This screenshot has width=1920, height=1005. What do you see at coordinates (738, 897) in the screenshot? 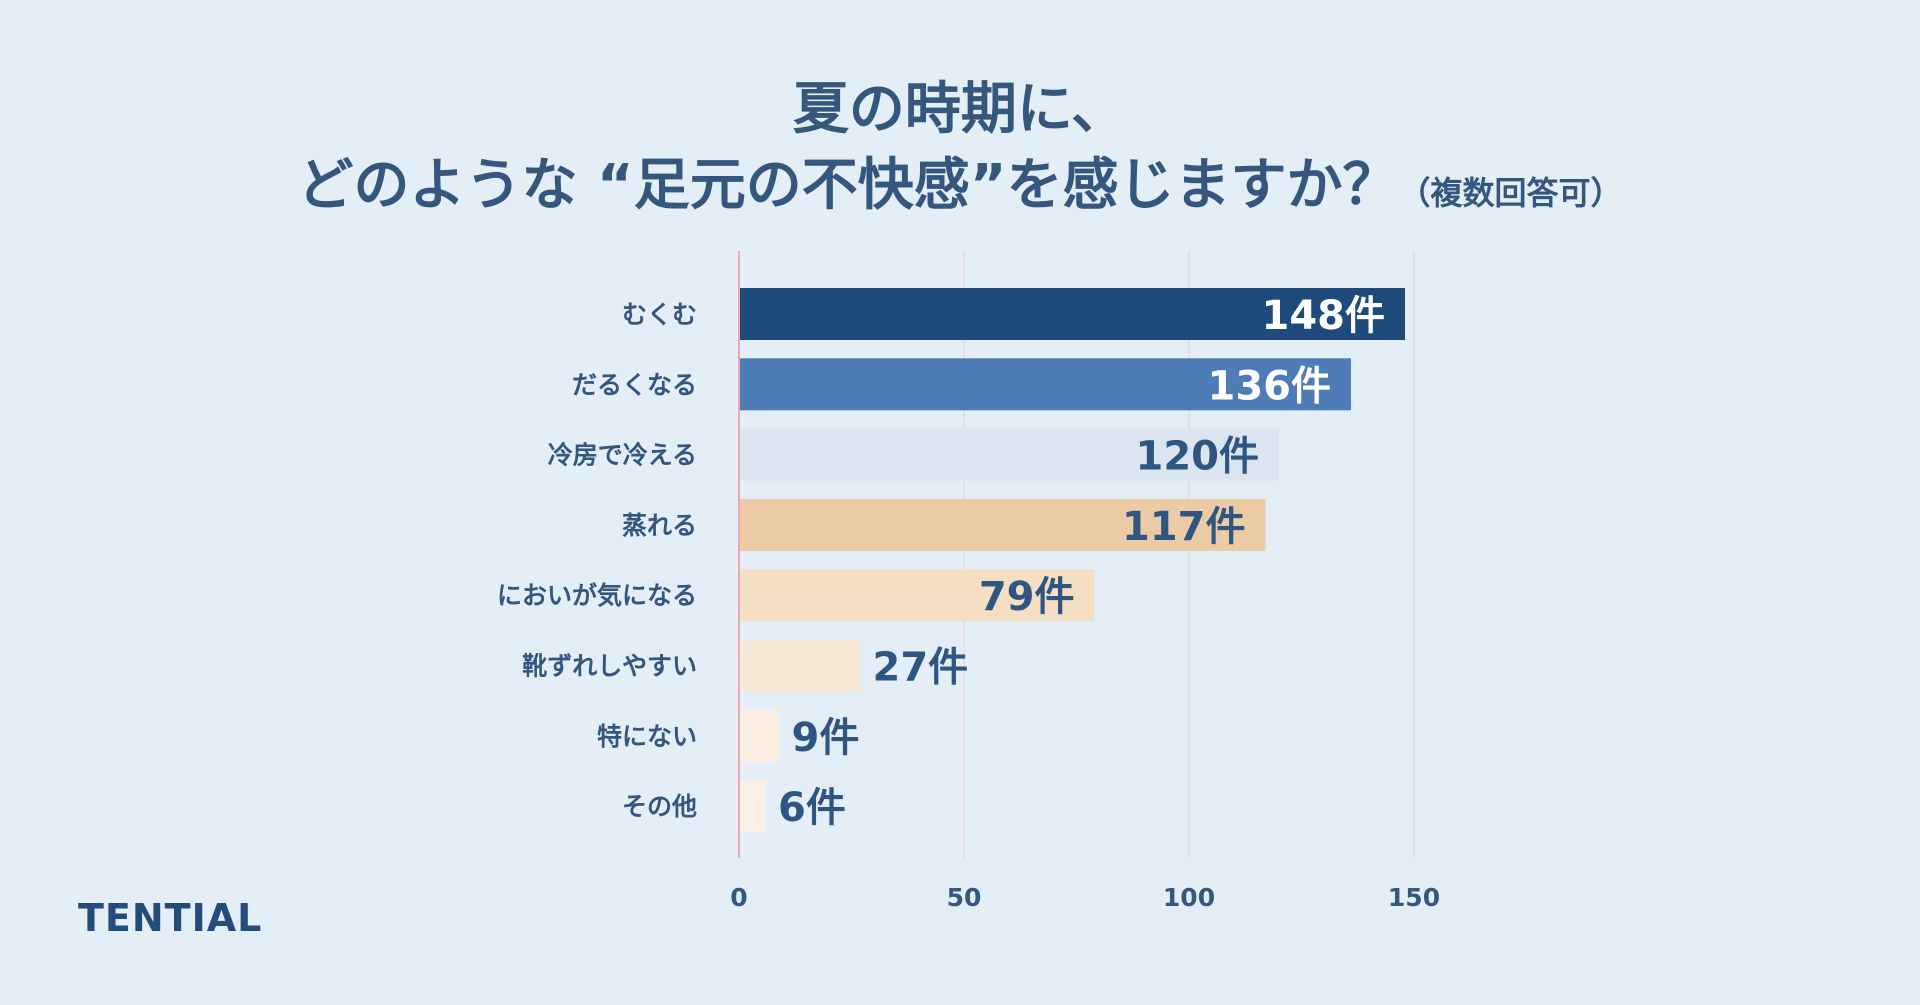
I see `x-tick-label: 0` at bounding box center [738, 897].